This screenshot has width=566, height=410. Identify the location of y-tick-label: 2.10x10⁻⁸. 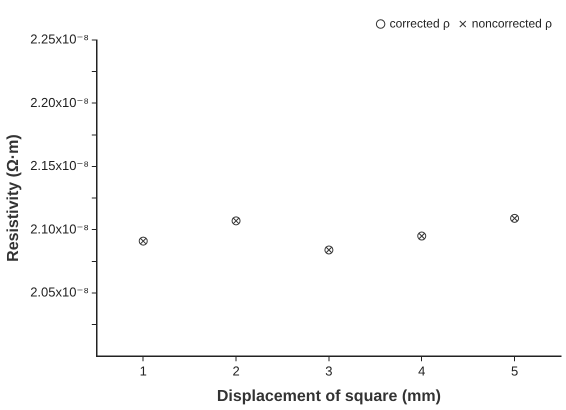
(59, 228).